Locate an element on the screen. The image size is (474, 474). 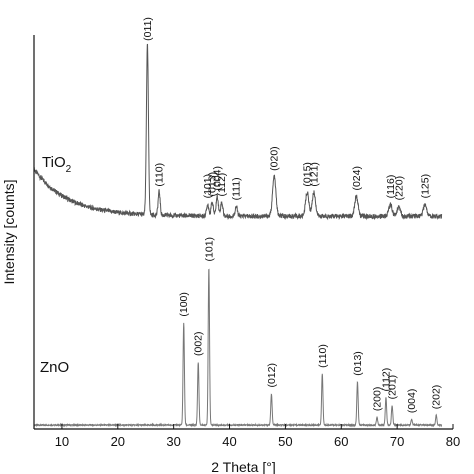
peak-label: (116) is located at coordinates (391, 187).